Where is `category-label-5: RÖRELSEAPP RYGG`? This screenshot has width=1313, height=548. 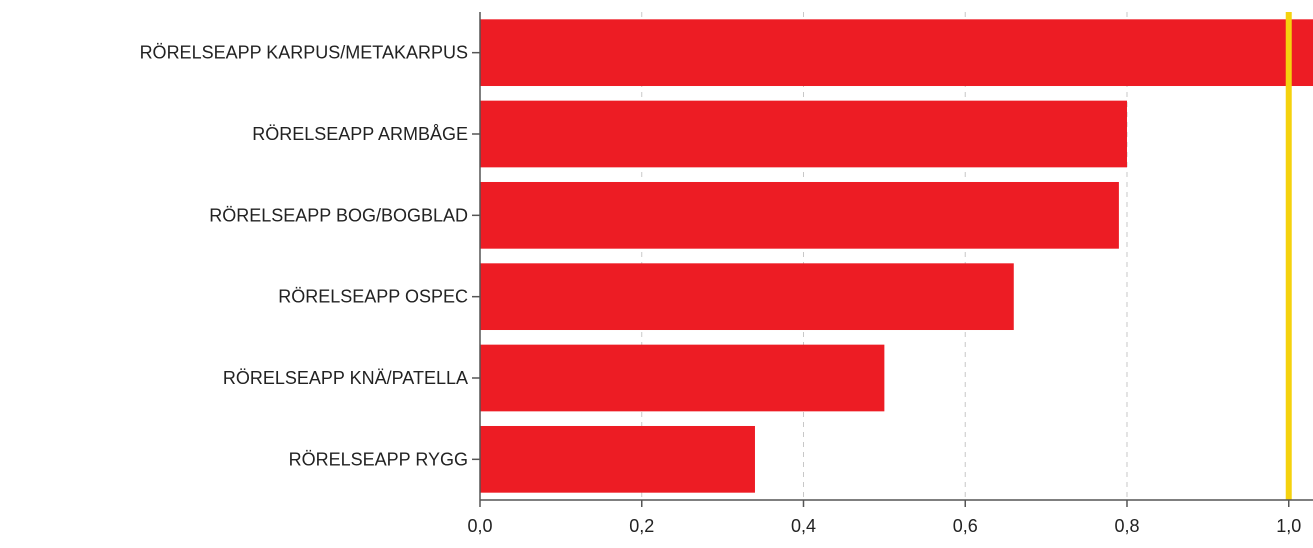
category-label-5: RÖRELSEAPP RYGG is located at coordinates (378, 459).